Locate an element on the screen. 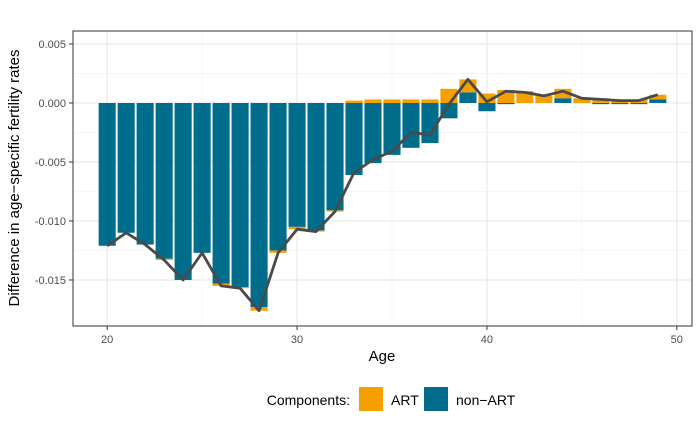 Image resolution: width=700 pixels, height=428 pixels. legend: Components: ART non−ART is located at coordinates (391, 399).